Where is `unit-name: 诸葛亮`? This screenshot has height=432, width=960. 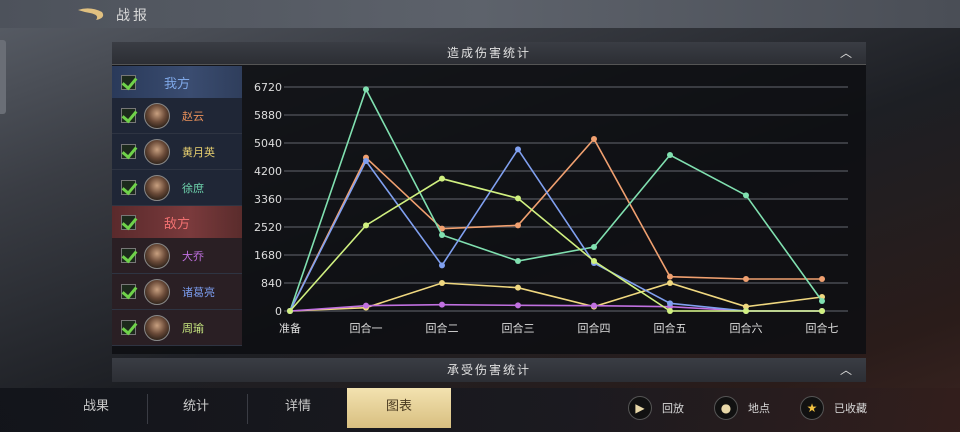
unit-name: 诸葛亮 is located at coordinates (198, 292).